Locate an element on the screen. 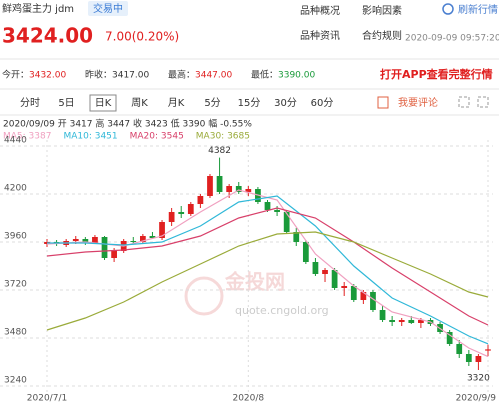 The height and width of the screenshot is (403, 499). stat-label: 昨收： is located at coordinates (98, 75).